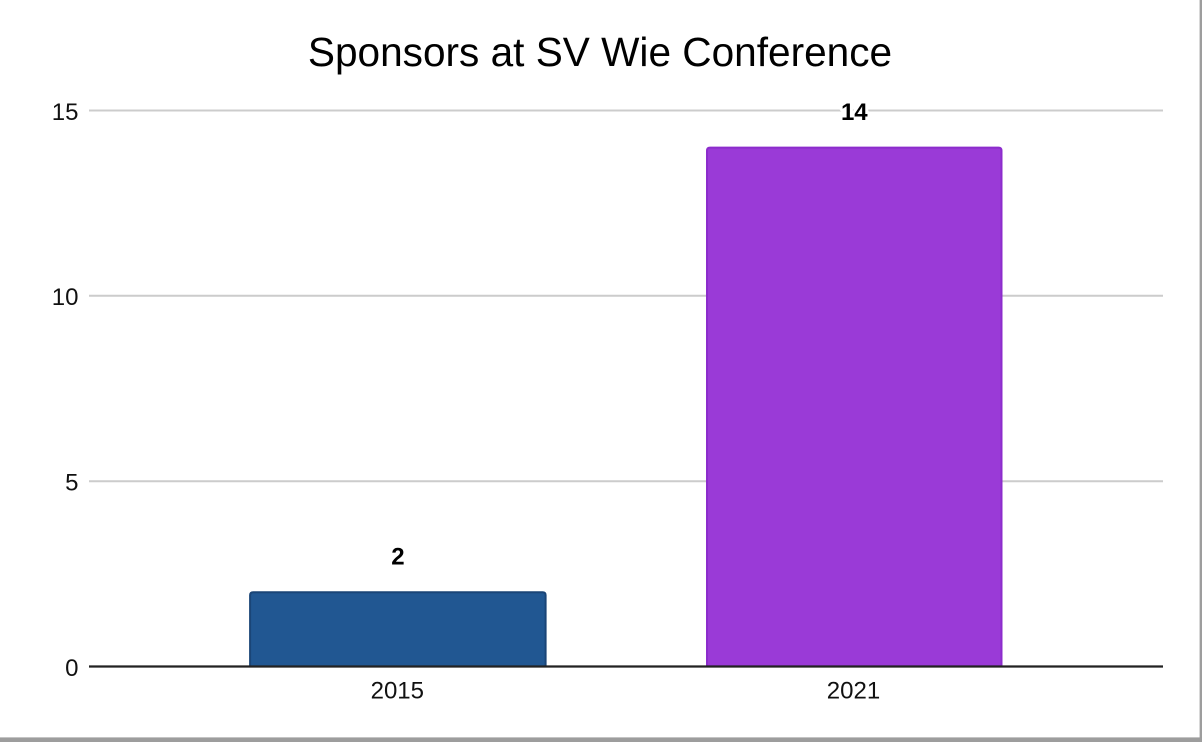 The height and width of the screenshot is (742, 1202). I want to click on svg-text: 0, so click(71, 668).